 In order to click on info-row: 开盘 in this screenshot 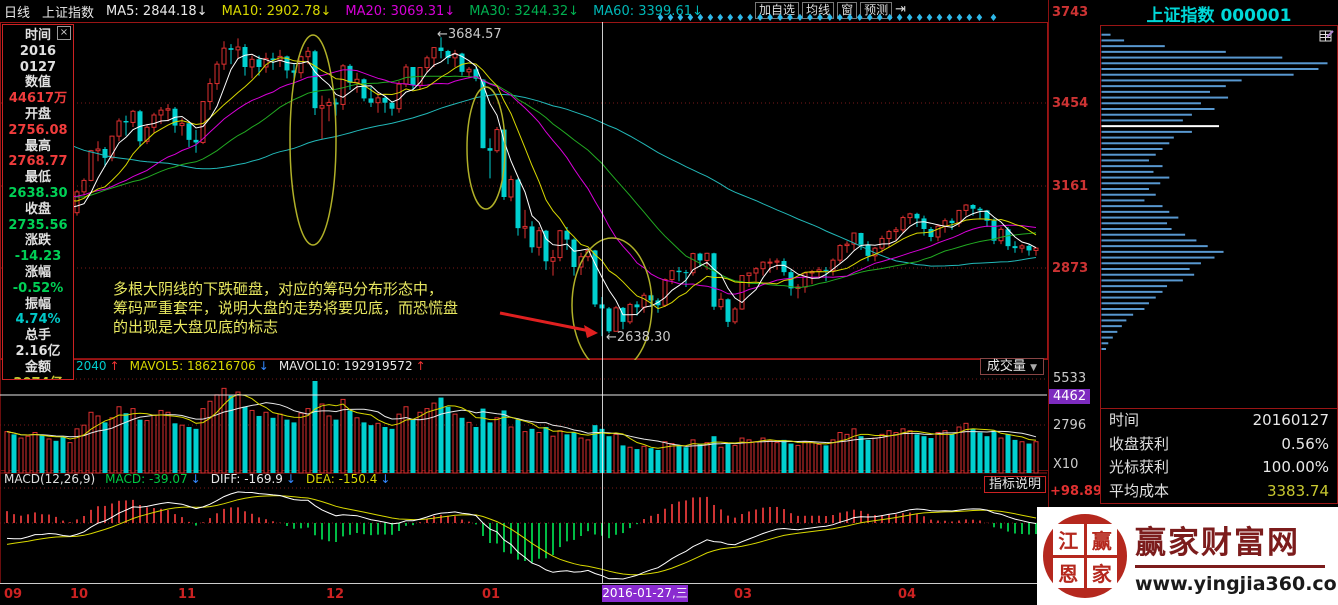, I will do `click(37, 114)`.